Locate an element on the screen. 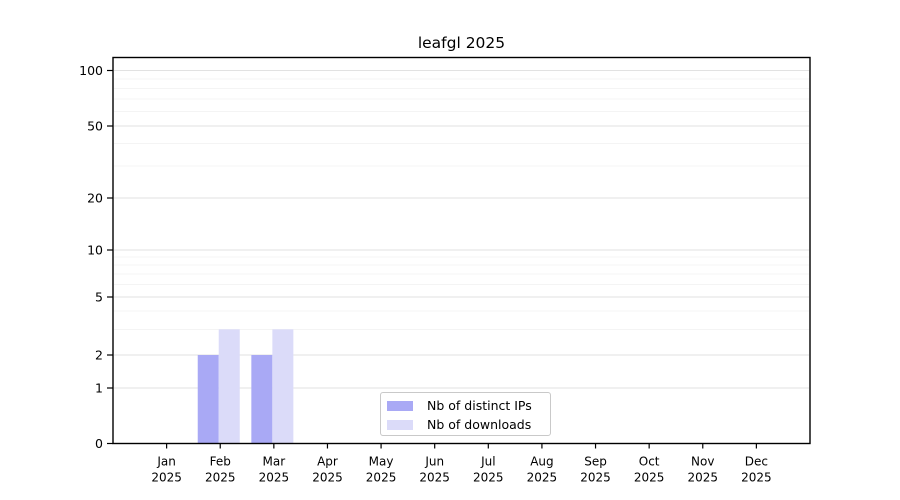  y-tick-label: 5 is located at coordinates (99, 297).